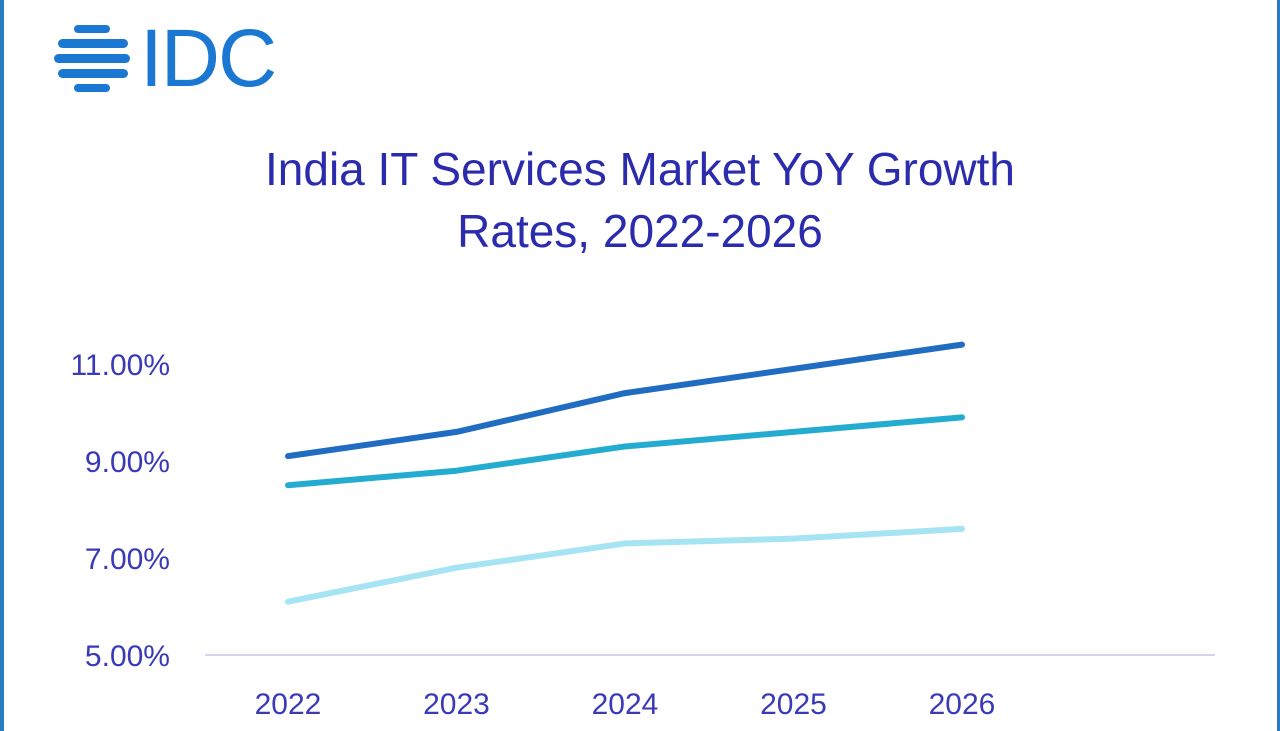 This screenshot has width=1280, height=731. What do you see at coordinates (288, 704) in the screenshot?
I see `x-tick-label: 2022` at bounding box center [288, 704].